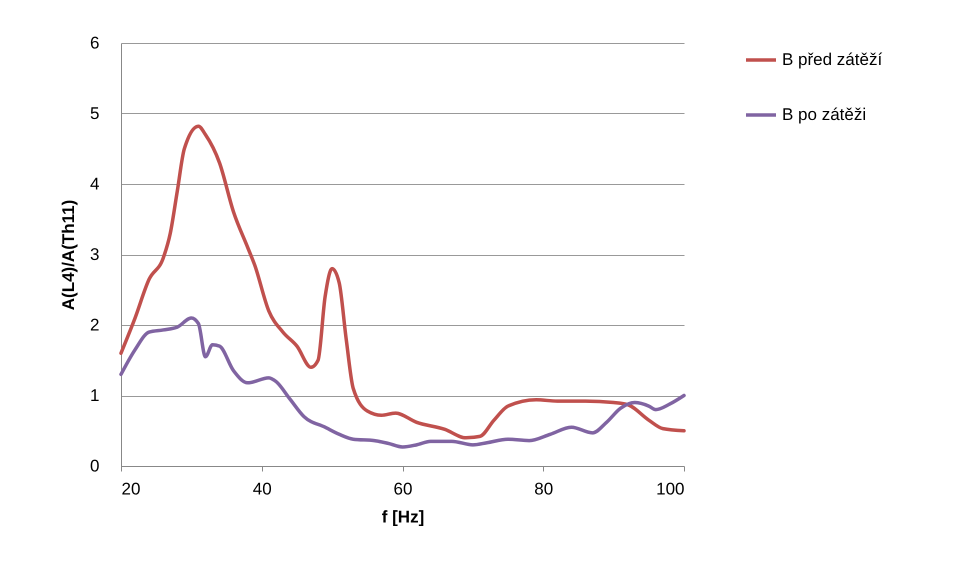  What do you see at coordinates (262, 489) in the screenshot?
I see `x-tick-label: 40` at bounding box center [262, 489].